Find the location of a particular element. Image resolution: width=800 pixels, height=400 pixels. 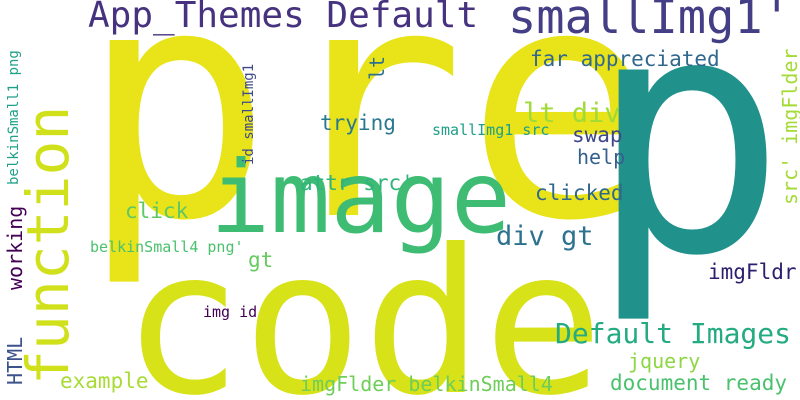

word: lt is located at coordinates (377, 68).